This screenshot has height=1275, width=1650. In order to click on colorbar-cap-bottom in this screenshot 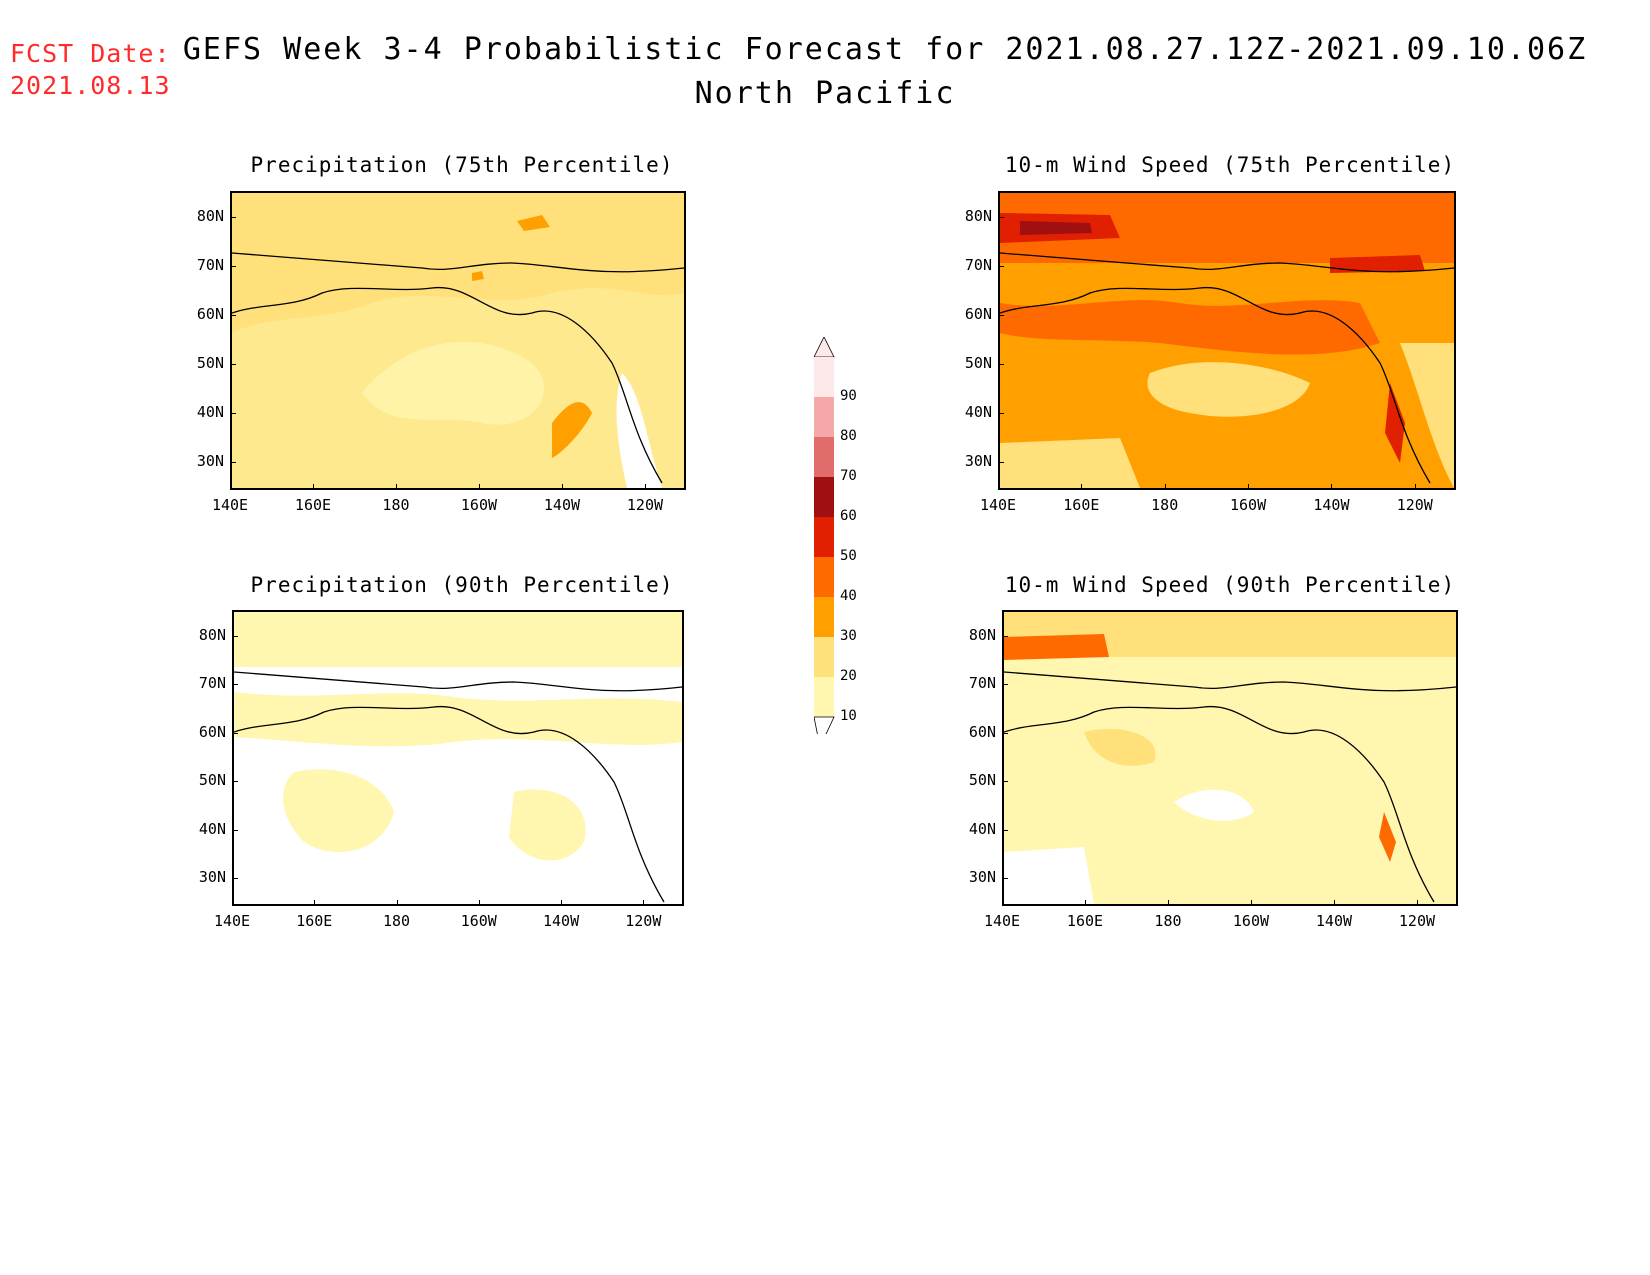, I will do `click(824, 732)`.